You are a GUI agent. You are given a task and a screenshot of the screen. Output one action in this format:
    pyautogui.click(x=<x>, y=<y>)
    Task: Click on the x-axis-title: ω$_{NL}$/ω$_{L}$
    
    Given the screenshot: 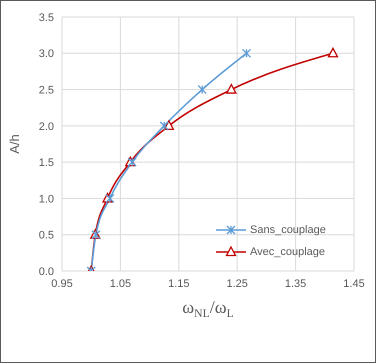 What is the action you would take?
    pyautogui.click(x=208, y=308)
    